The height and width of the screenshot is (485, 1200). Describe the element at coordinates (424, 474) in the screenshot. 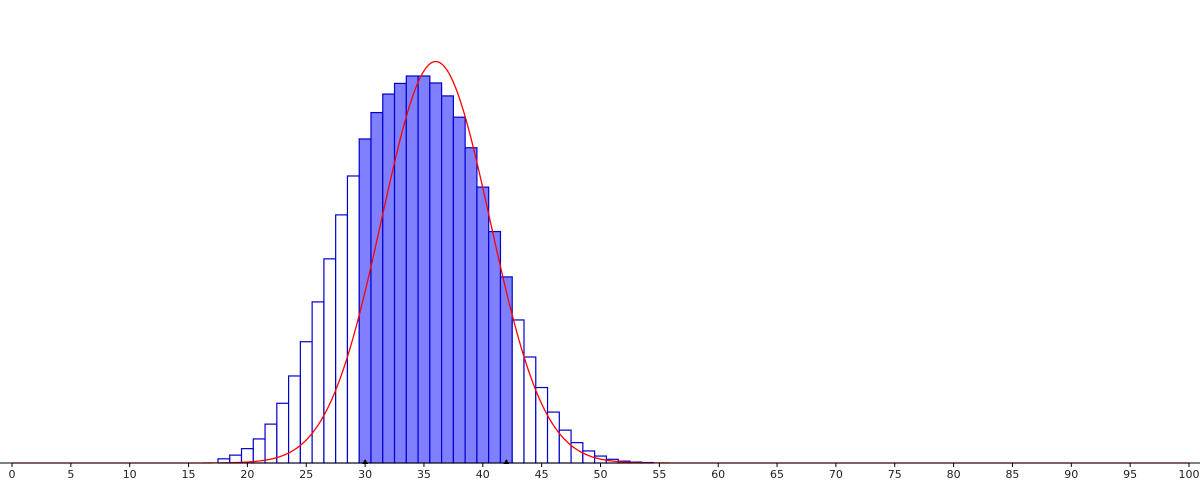

I see `x-tick-label: 35` at that location.